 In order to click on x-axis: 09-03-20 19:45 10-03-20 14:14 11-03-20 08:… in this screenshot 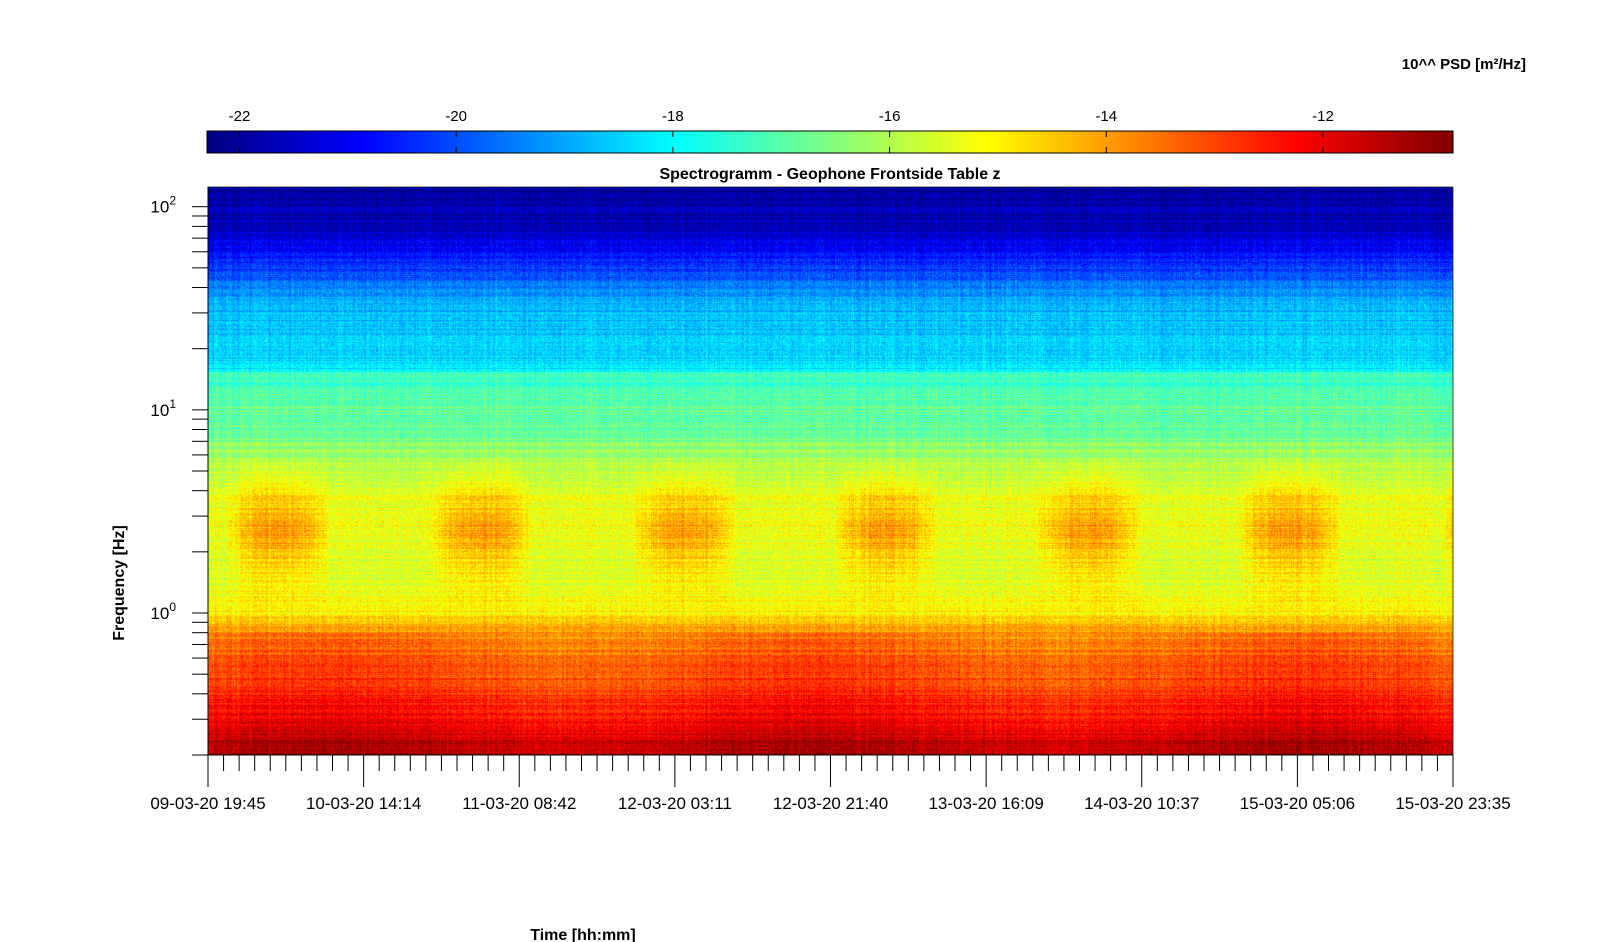, I will do `click(830, 783)`.